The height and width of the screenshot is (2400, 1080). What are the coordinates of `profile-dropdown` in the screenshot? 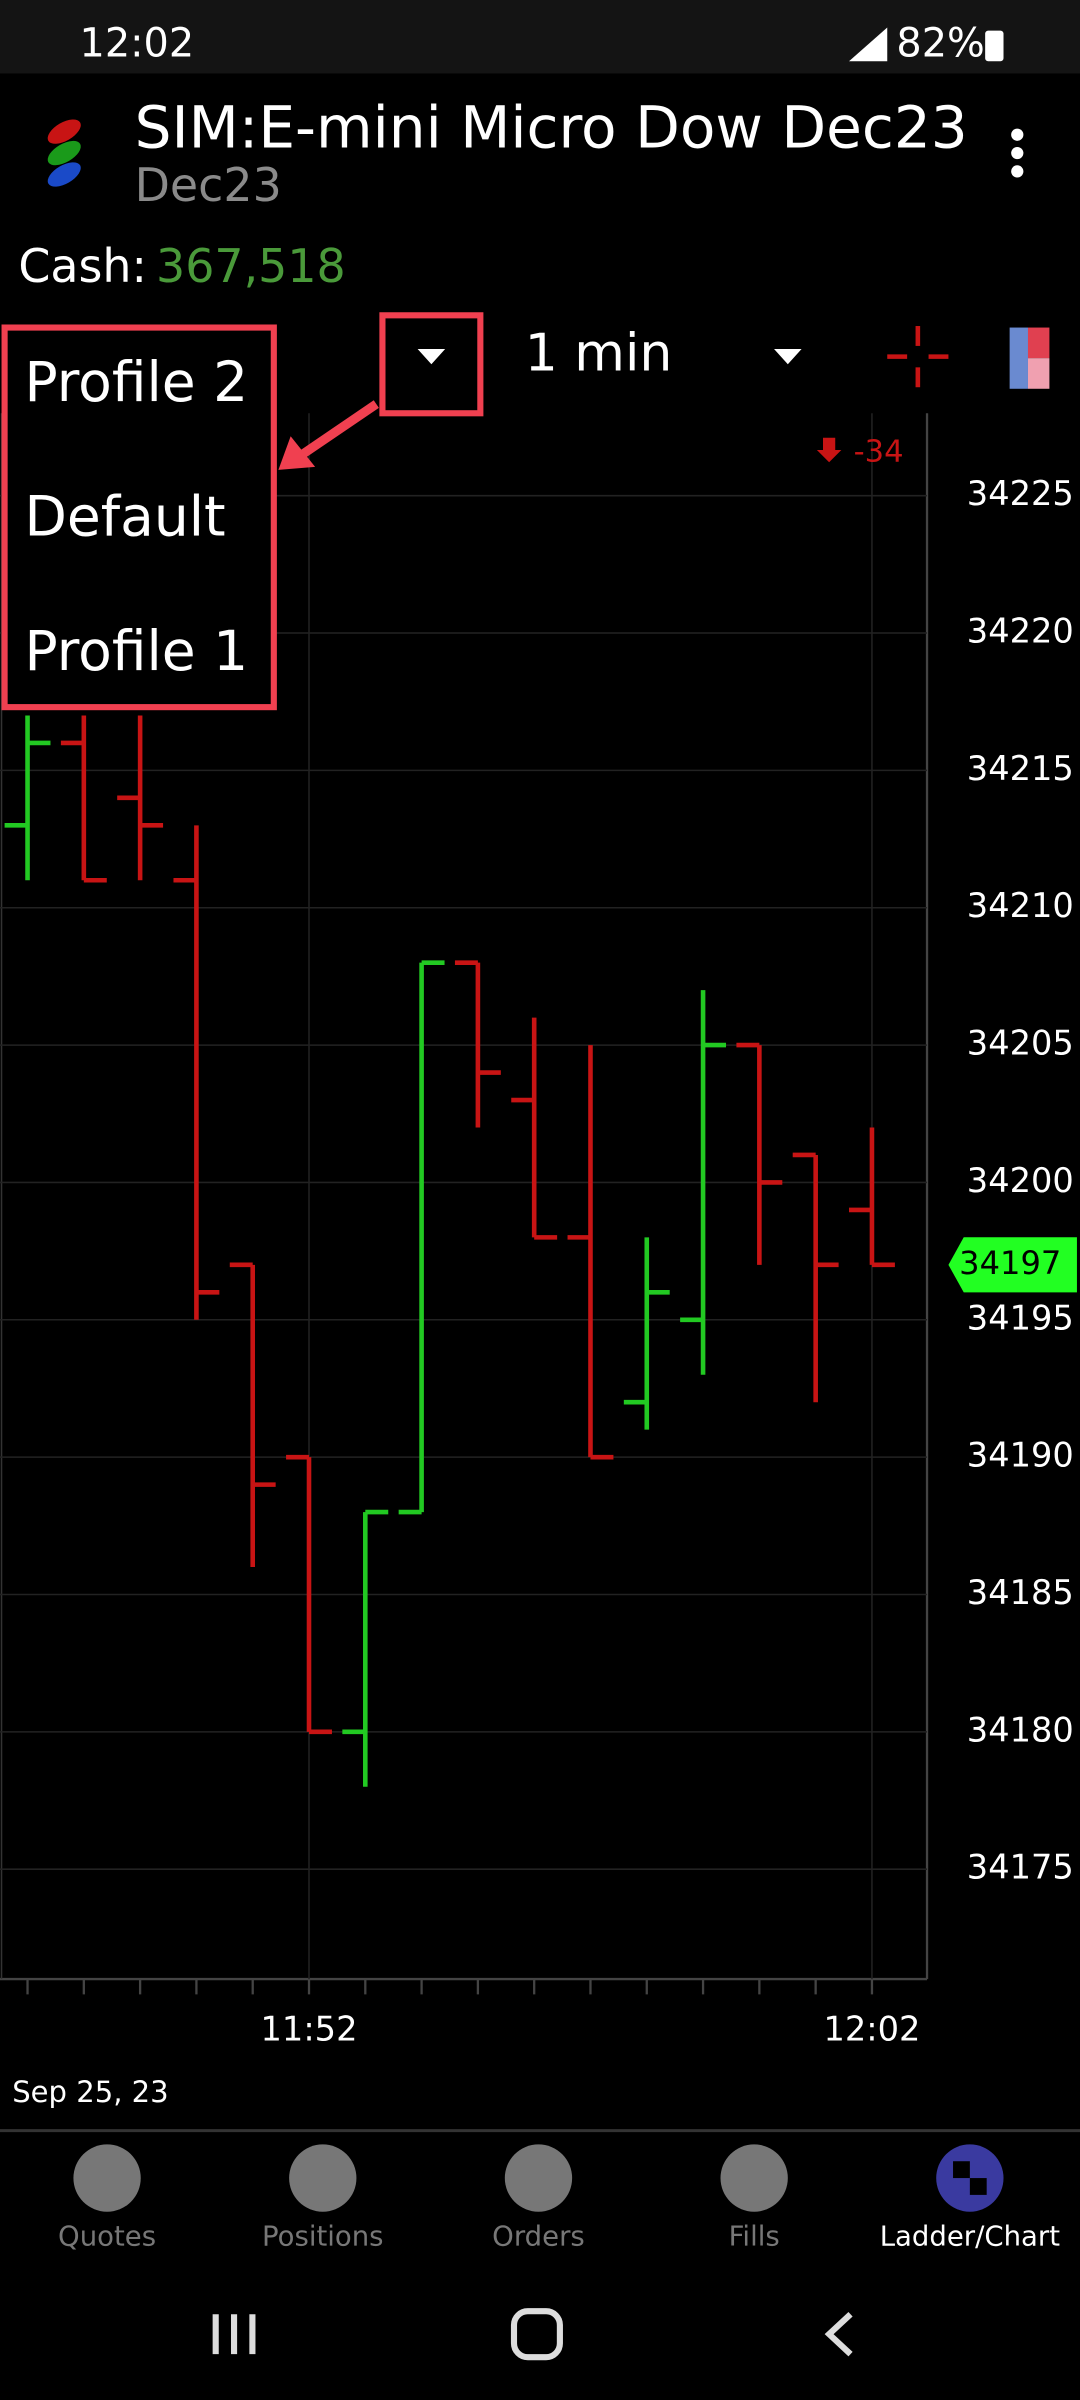 It's located at (431, 356).